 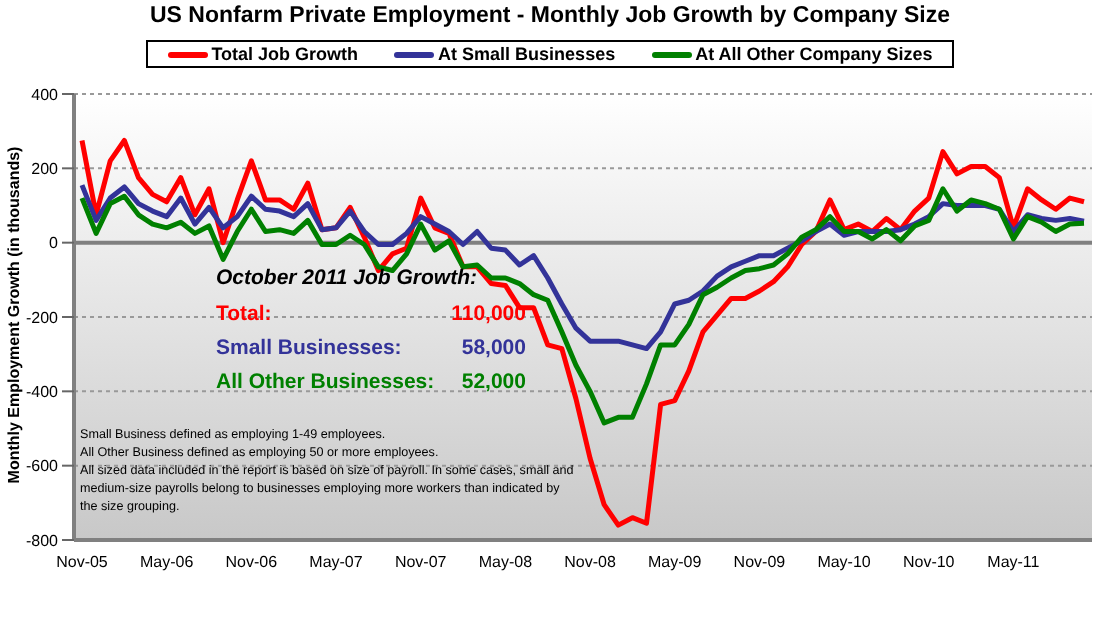 I want to click on x-tick-label: May-06, so click(x=167, y=562).